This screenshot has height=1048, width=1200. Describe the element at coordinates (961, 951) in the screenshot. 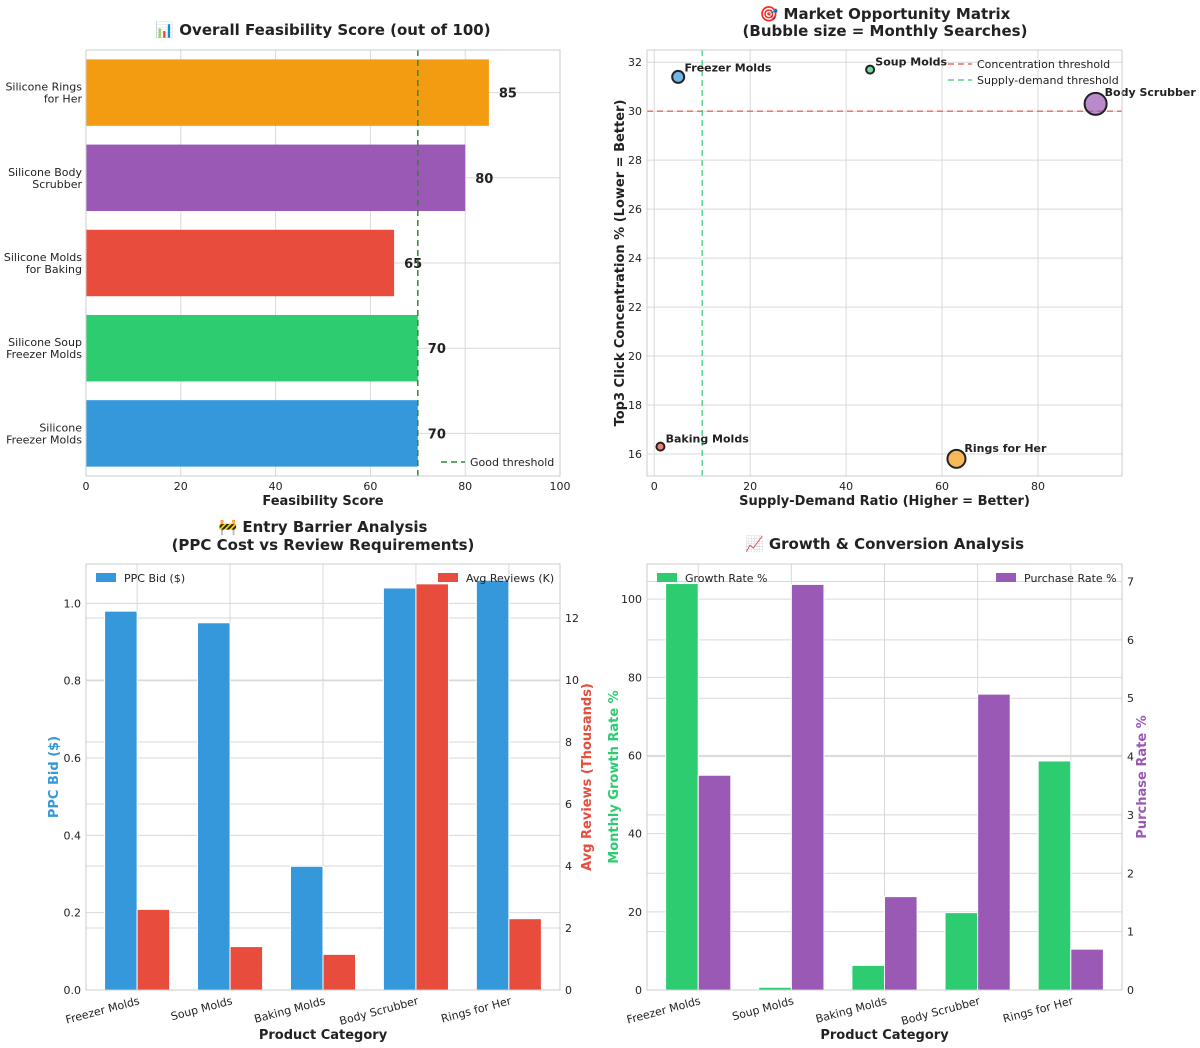

I see `bar-growth-rate--3` at that location.